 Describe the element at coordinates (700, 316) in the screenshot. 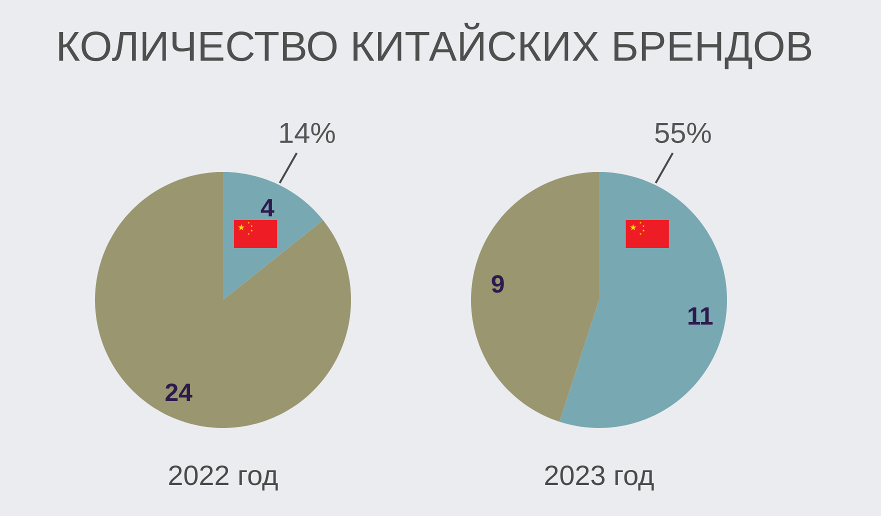

I see `data-label: 11` at that location.